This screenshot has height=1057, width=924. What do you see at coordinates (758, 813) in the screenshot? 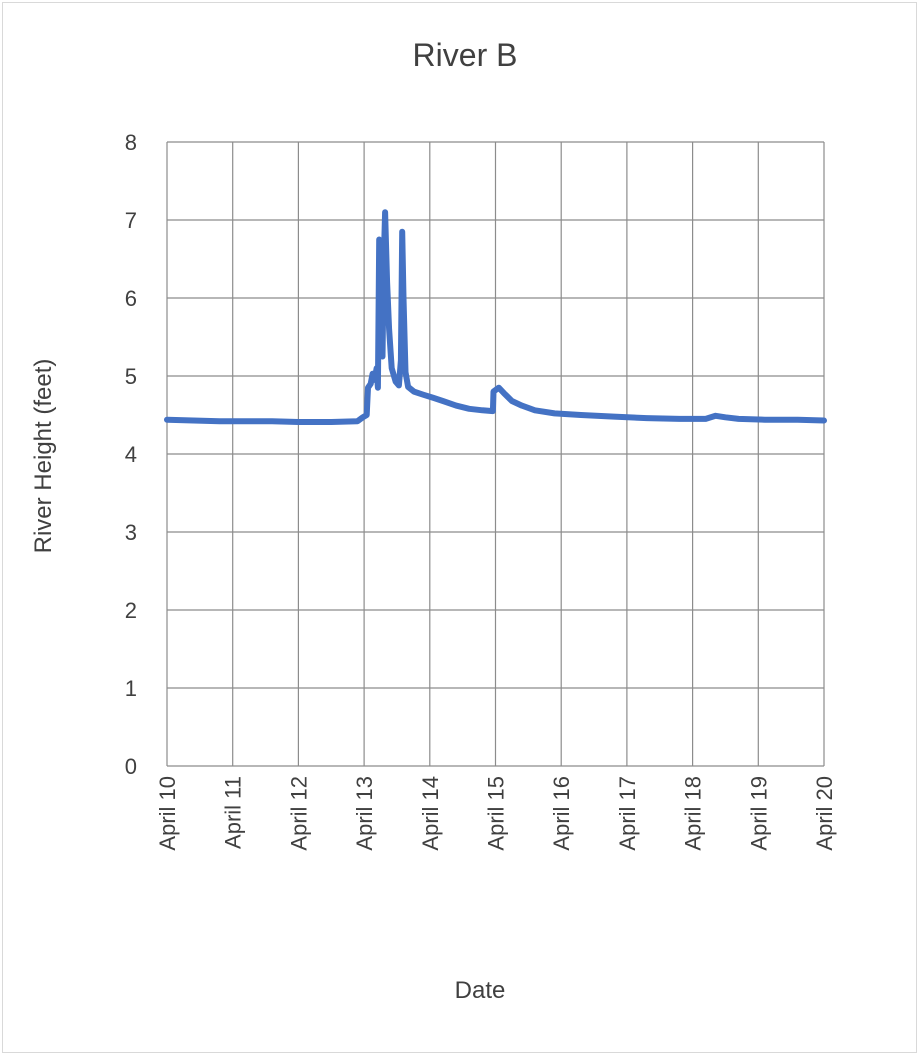
I see `x-tick-label: April 19` at bounding box center [758, 813].